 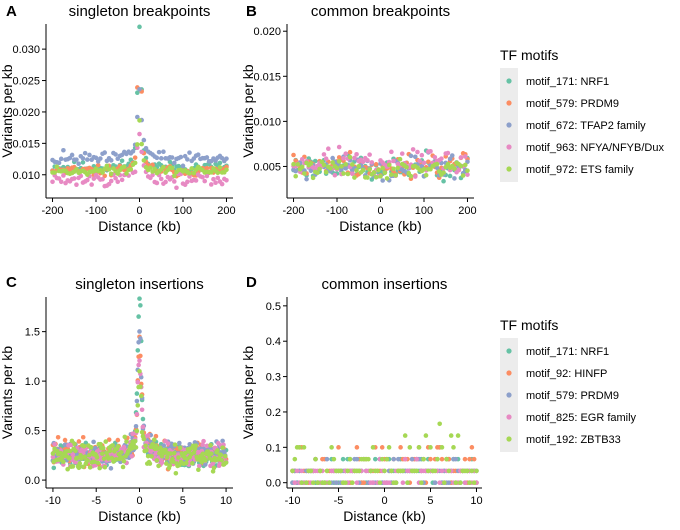 I want to click on legend-entry-label: motif_972: ETS family, so click(x=580, y=170).